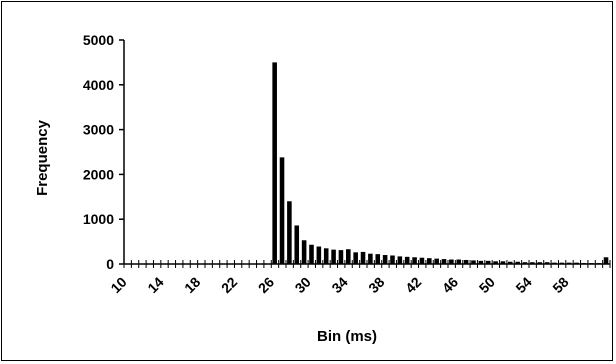 The height and width of the screenshot is (364, 616). What do you see at coordinates (42, 157) in the screenshot?
I see `y-axis-title: Frequency` at bounding box center [42, 157].